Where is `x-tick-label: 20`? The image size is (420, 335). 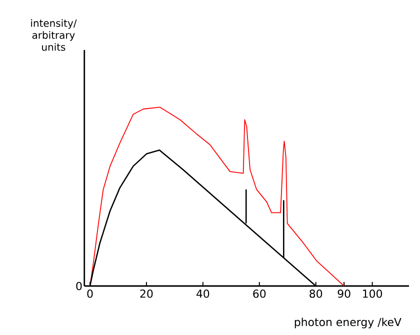 x-tick-label: 20 is located at coordinates (146, 294).